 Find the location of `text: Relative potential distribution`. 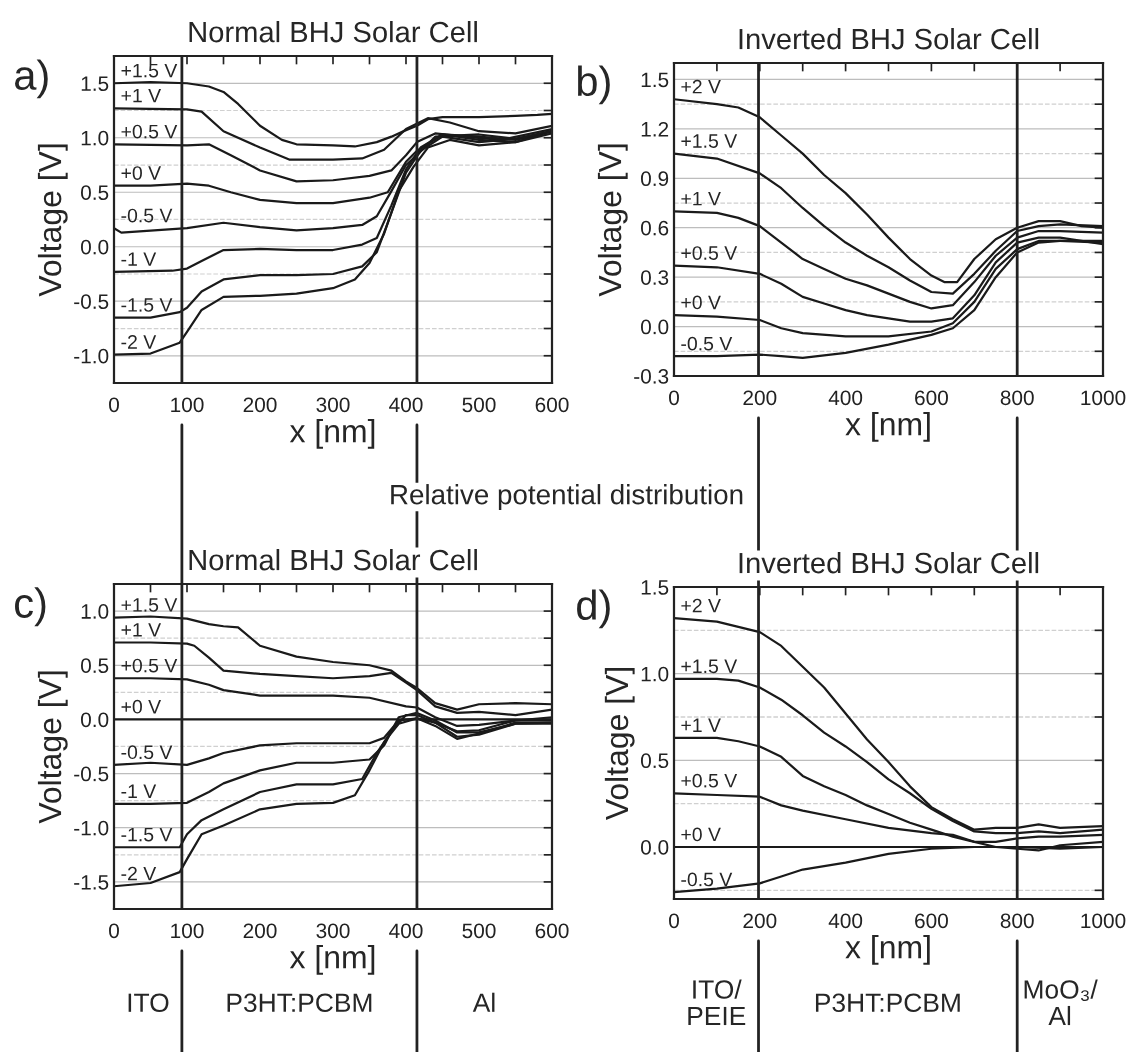

text: Relative potential distribution is located at coordinates (567, 497).